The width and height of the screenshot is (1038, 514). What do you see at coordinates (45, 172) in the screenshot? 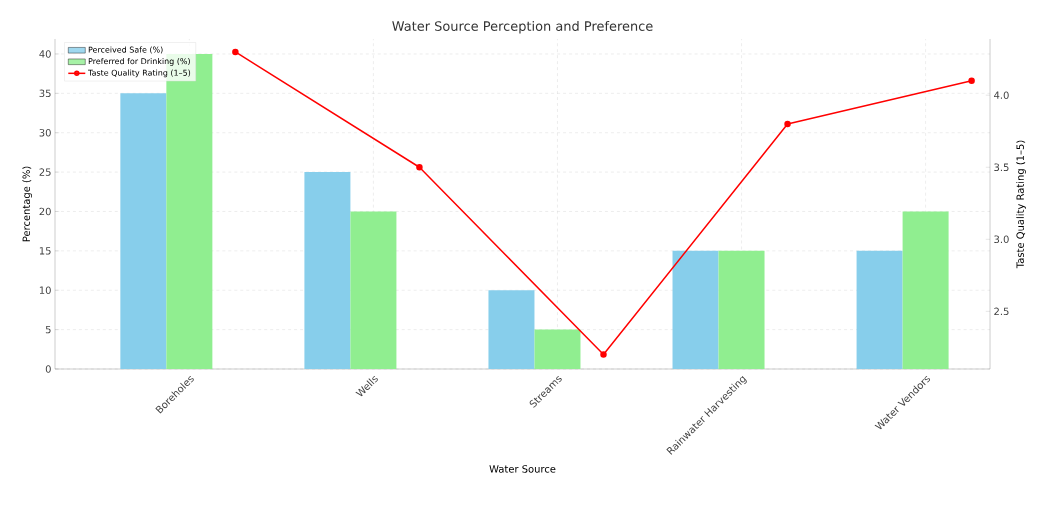
I see `y-tick-label: 25` at bounding box center [45, 172].